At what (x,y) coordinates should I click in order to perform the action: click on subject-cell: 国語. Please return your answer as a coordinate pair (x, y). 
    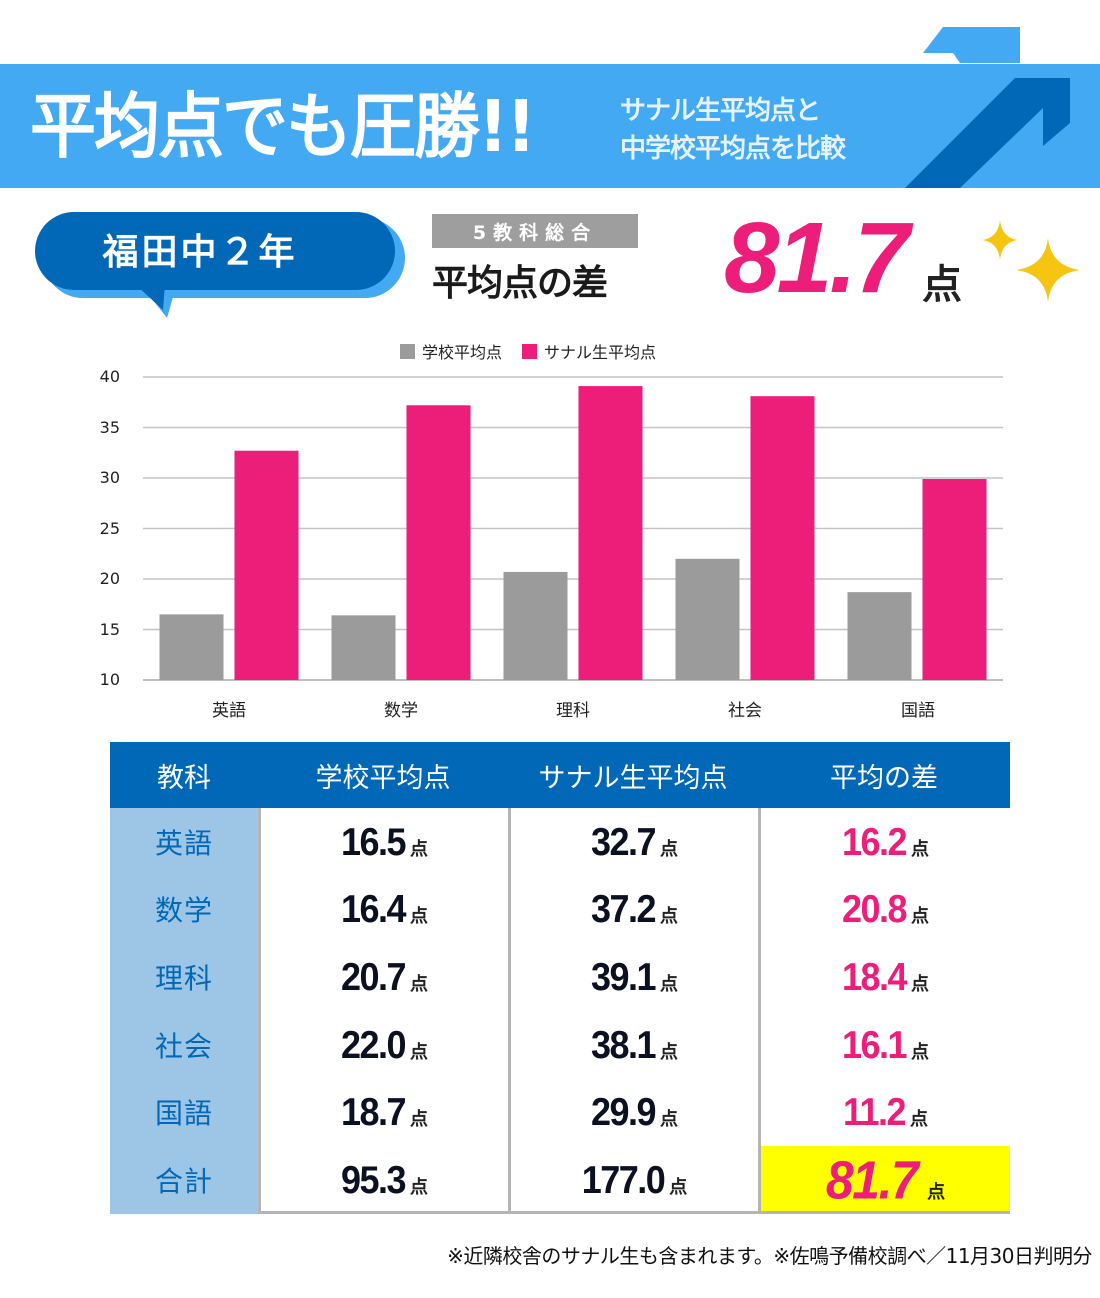
    Looking at the image, I should click on (183, 1114).